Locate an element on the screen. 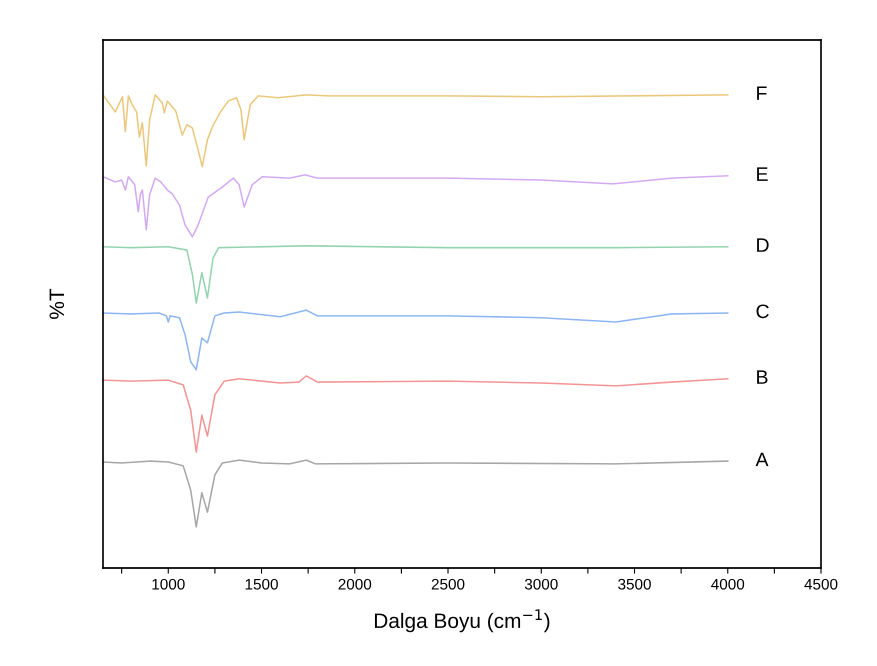  x-tick-label: 3500 is located at coordinates (634, 584).